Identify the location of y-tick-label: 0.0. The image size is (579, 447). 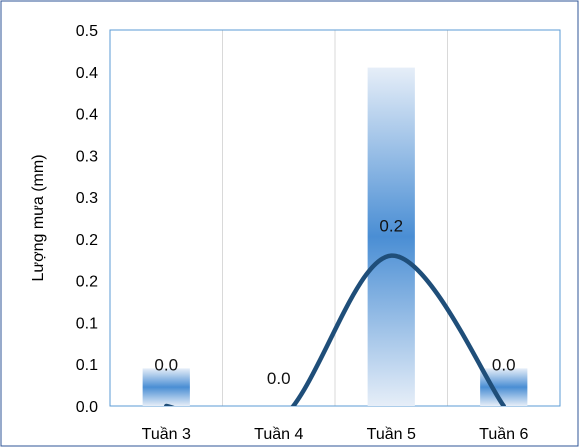
(87, 407).